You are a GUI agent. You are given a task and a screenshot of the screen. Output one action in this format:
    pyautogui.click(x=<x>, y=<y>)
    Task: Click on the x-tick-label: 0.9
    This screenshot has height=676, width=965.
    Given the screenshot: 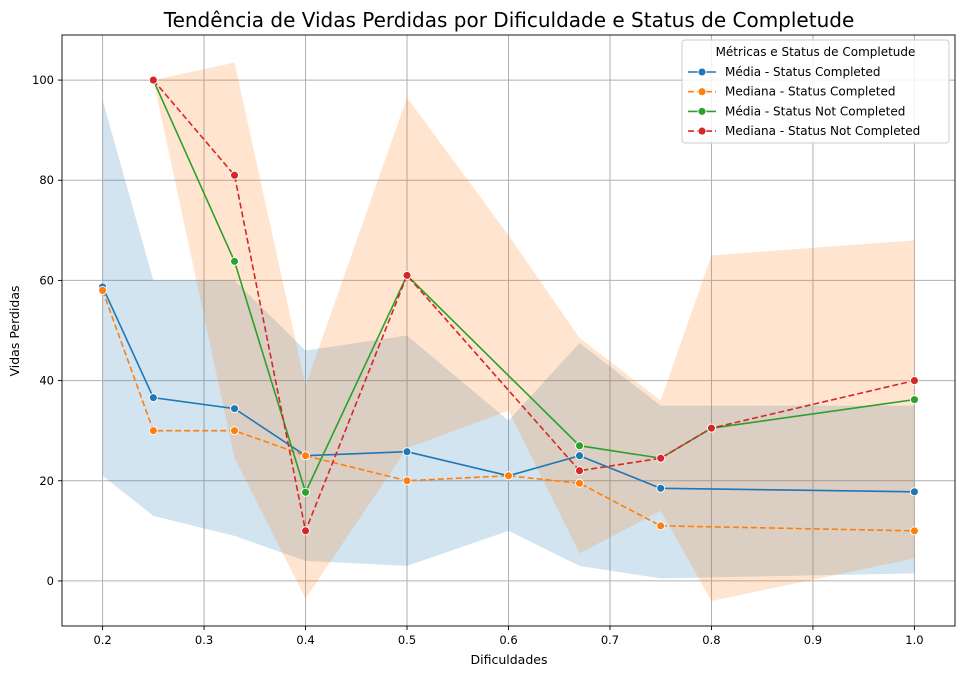 What is the action you would take?
    pyautogui.click(x=813, y=640)
    